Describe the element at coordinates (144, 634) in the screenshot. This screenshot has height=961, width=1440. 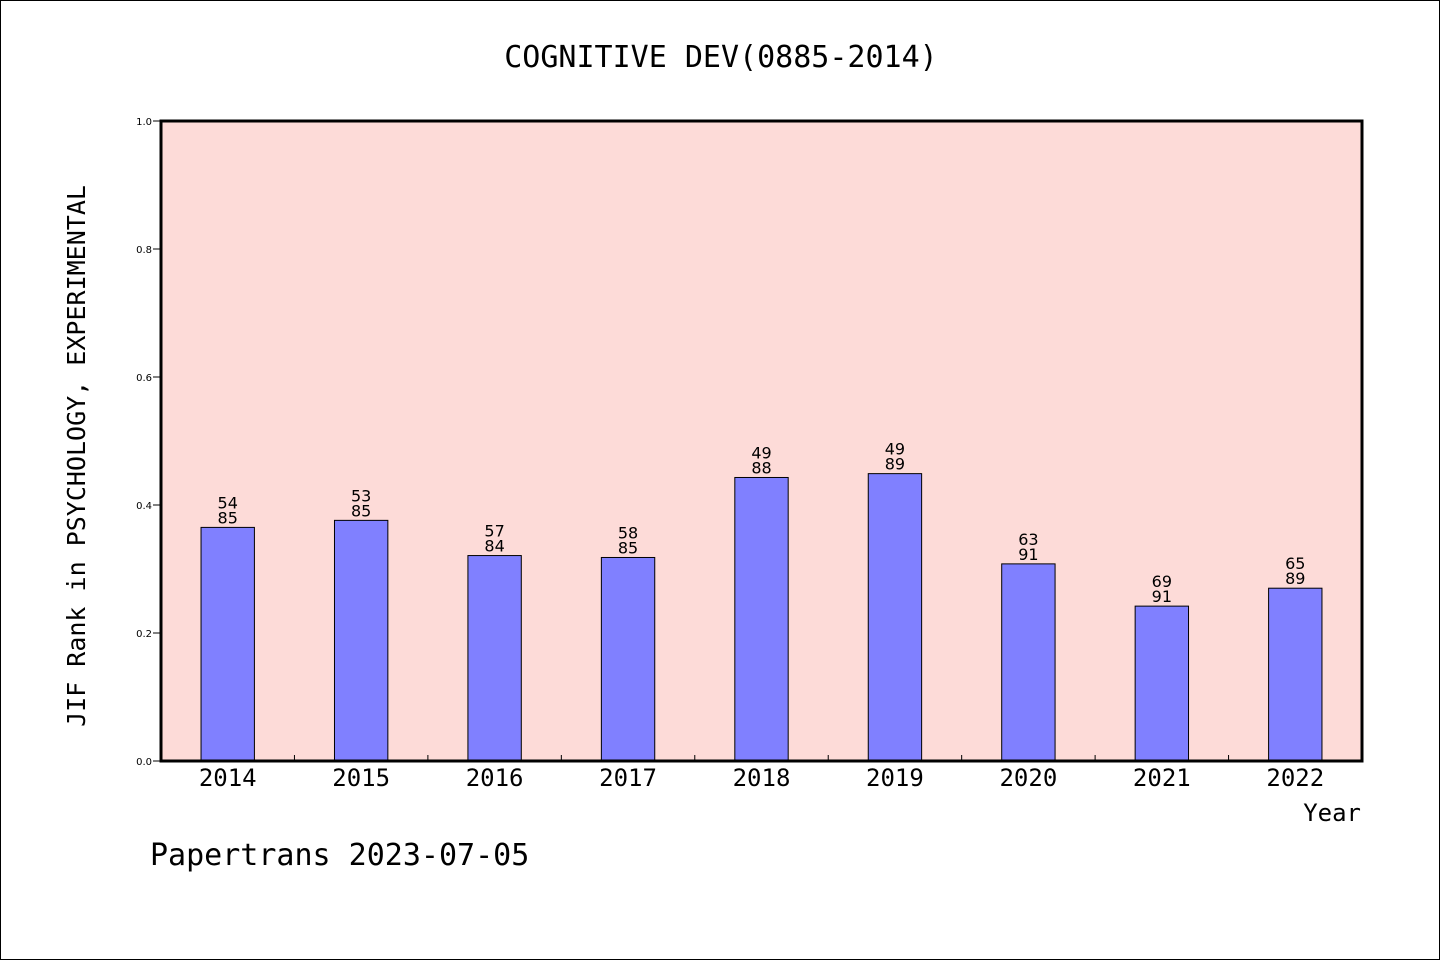
I see `y-tick-label: 0.2` at that location.